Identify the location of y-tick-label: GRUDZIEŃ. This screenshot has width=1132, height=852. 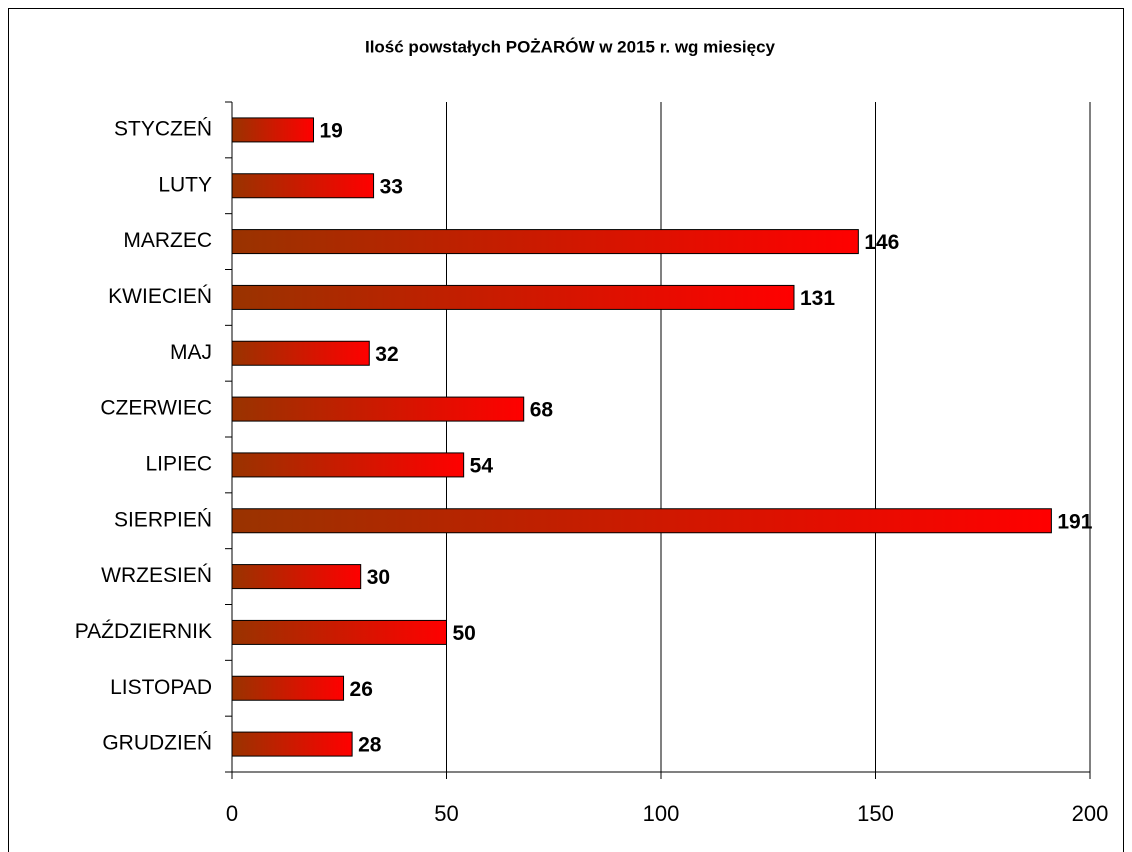
(157, 743).